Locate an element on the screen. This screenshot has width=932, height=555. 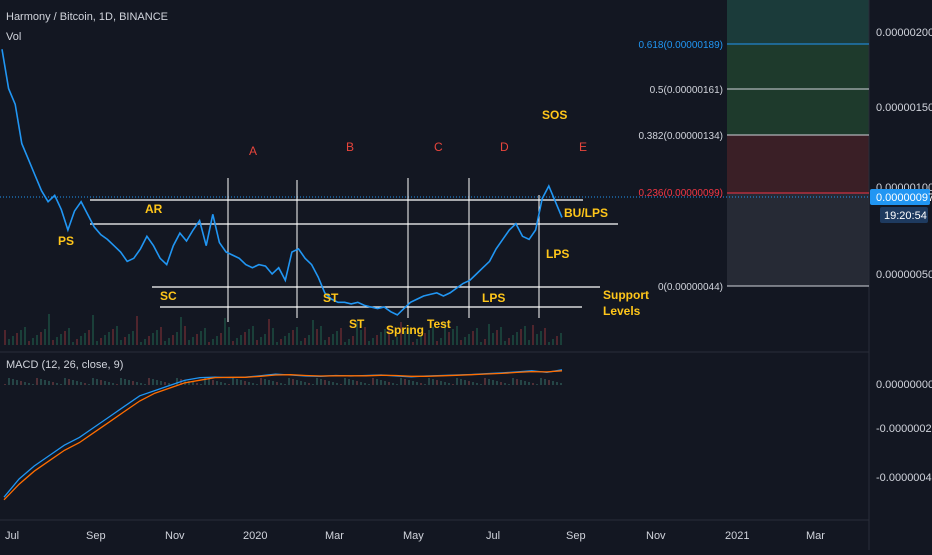
last-price-value: 0.00000097 is located at coordinates (904, 198).